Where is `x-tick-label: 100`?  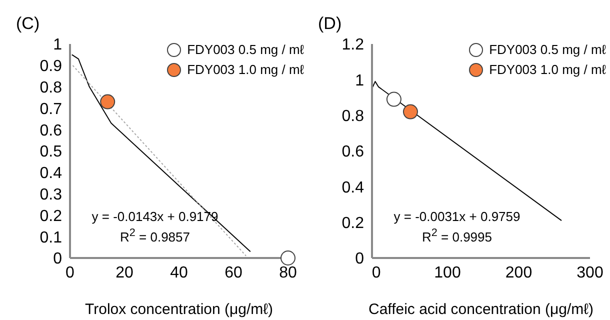 x-tick-label: 100 is located at coordinates (447, 273).